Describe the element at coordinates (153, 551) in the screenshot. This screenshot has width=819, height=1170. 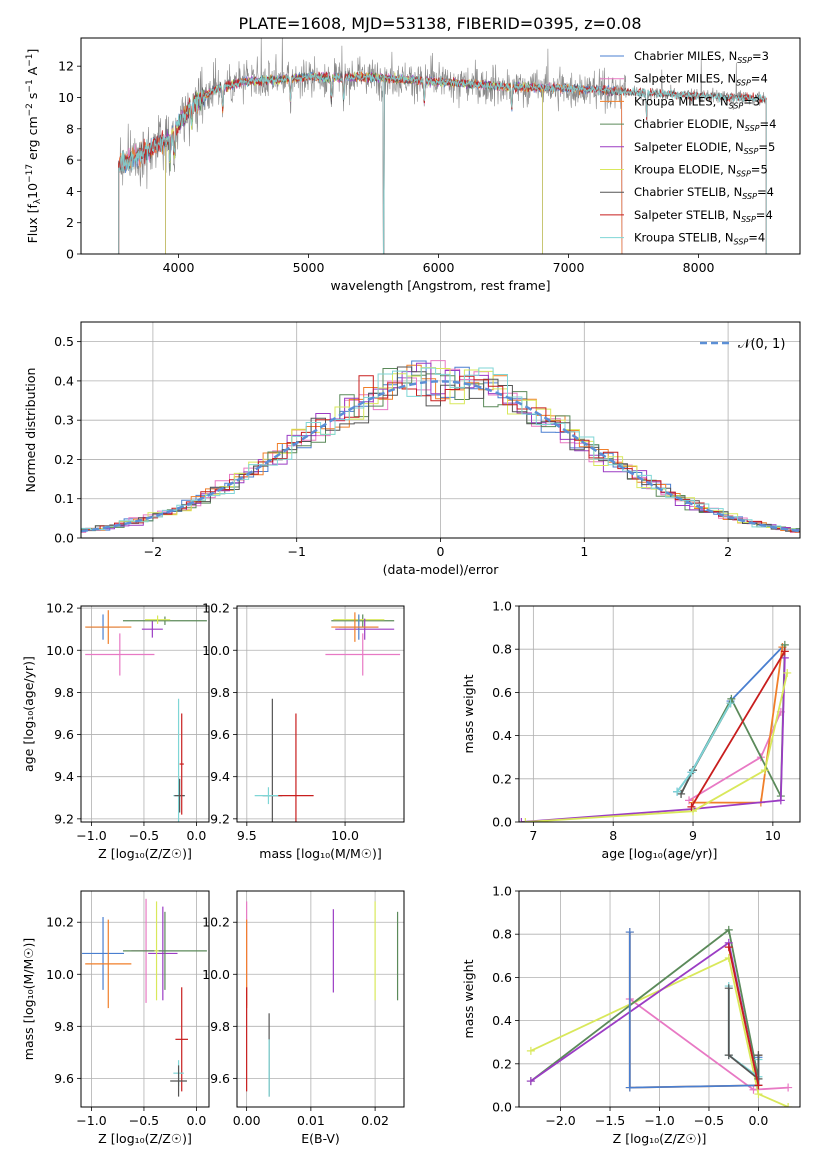
I see `x-tick-label: −2` at that location.